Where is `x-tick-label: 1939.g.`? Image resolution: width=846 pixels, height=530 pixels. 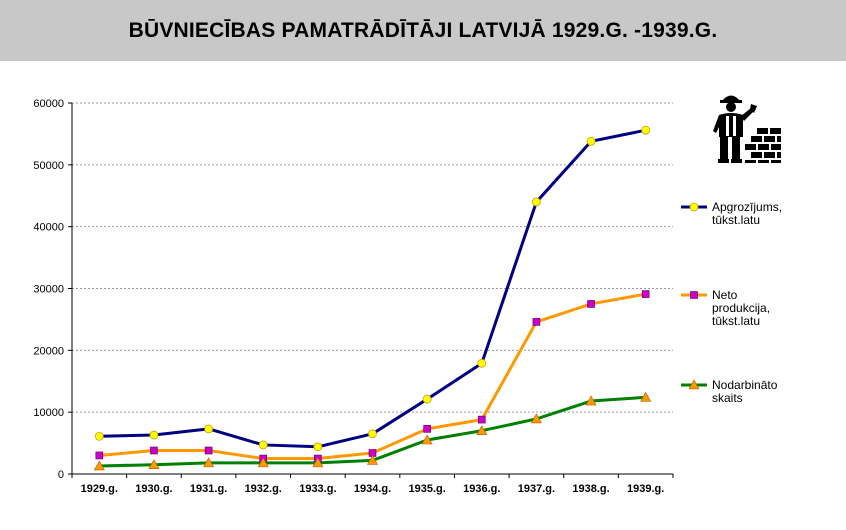
x-tick-label: 1939.g. is located at coordinates (645, 489).